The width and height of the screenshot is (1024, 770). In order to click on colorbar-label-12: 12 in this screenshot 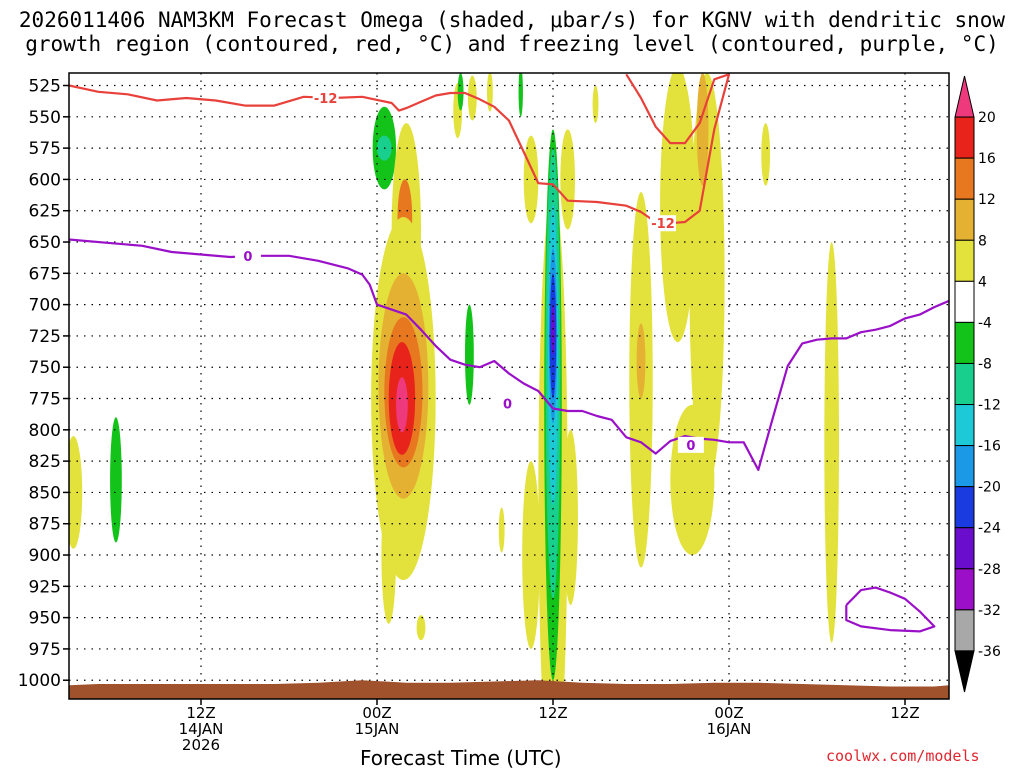, I will do `click(987, 200)`.